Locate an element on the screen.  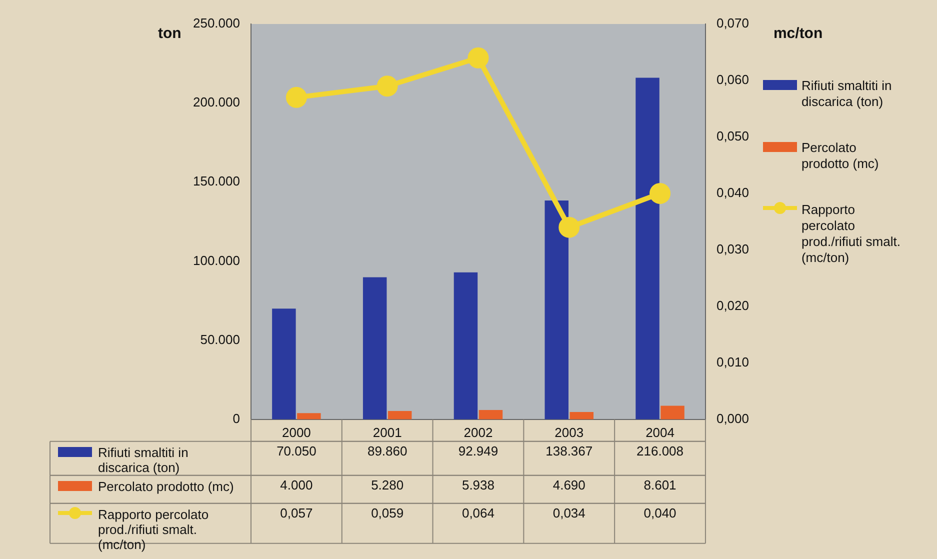
y-tick-label: 200.000 is located at coordinates (216, 102).